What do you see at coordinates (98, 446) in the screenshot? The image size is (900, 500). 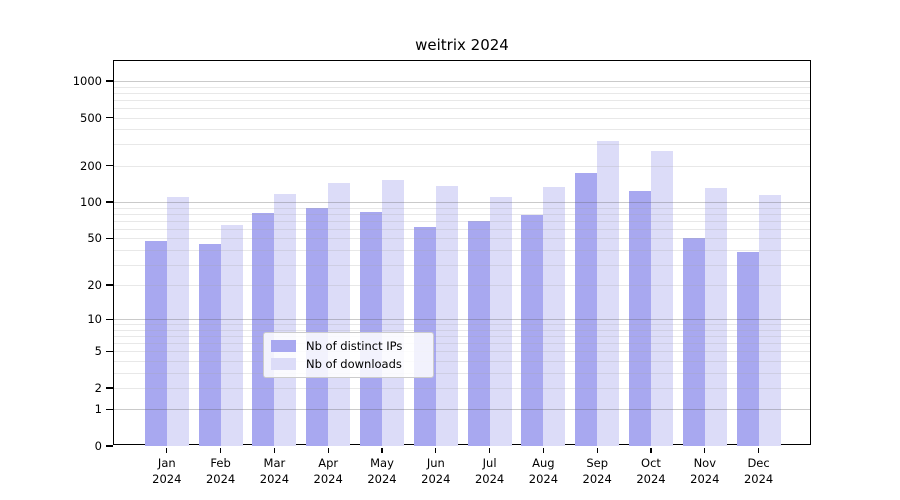 I see `y-tick-label: 0` at bounding box center [98, 446].